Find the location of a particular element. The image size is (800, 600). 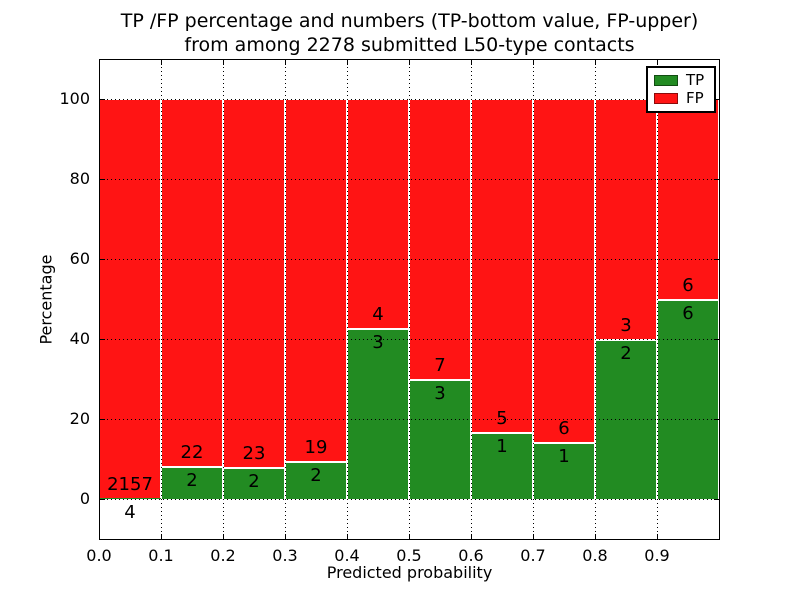

y-tick-label: 80 is located at coordinates (79, 178).